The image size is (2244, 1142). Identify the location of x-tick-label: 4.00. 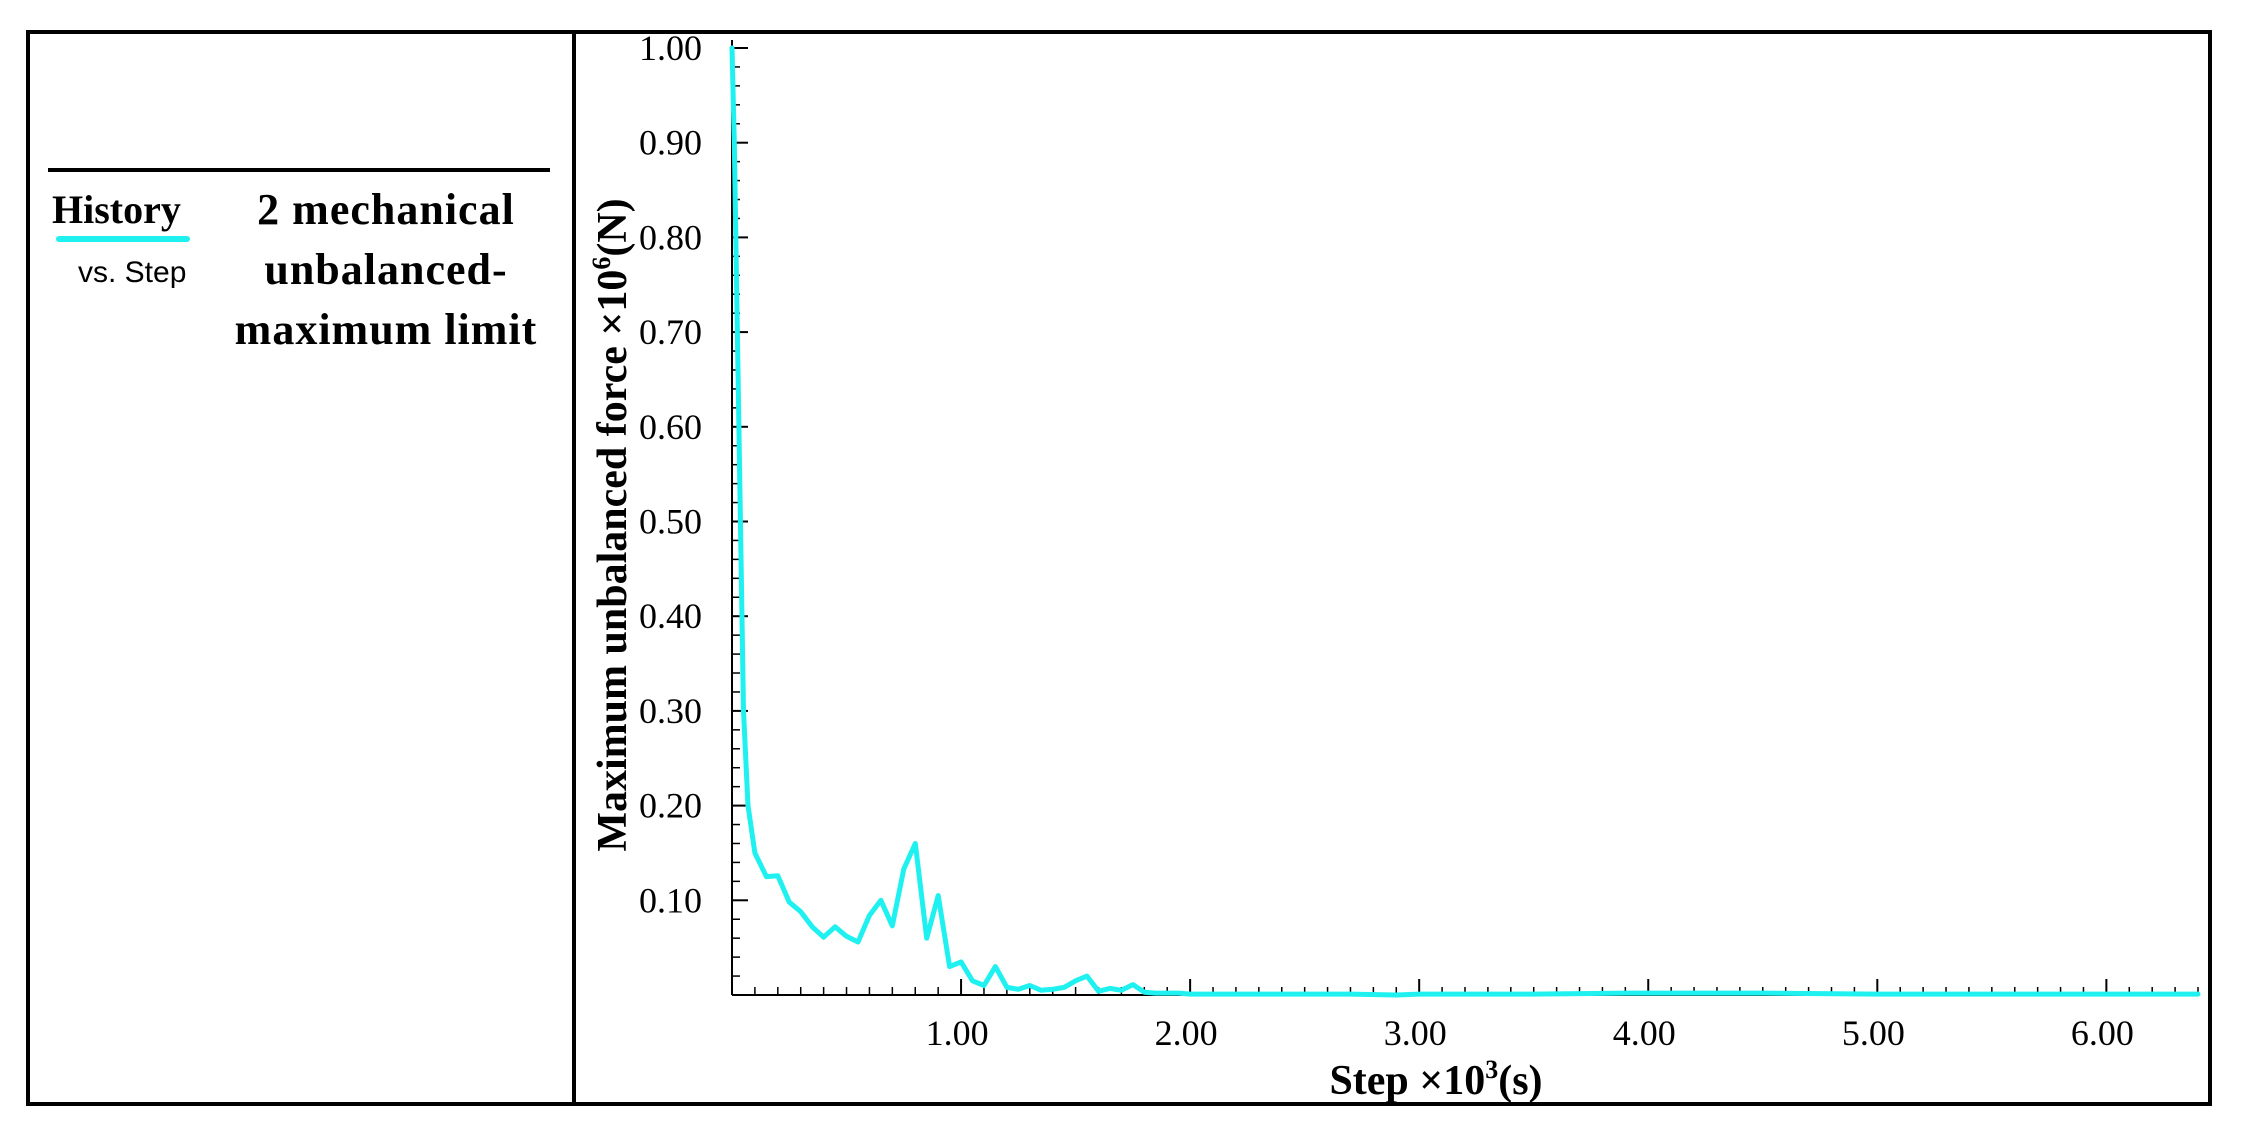
(1644, 1033).